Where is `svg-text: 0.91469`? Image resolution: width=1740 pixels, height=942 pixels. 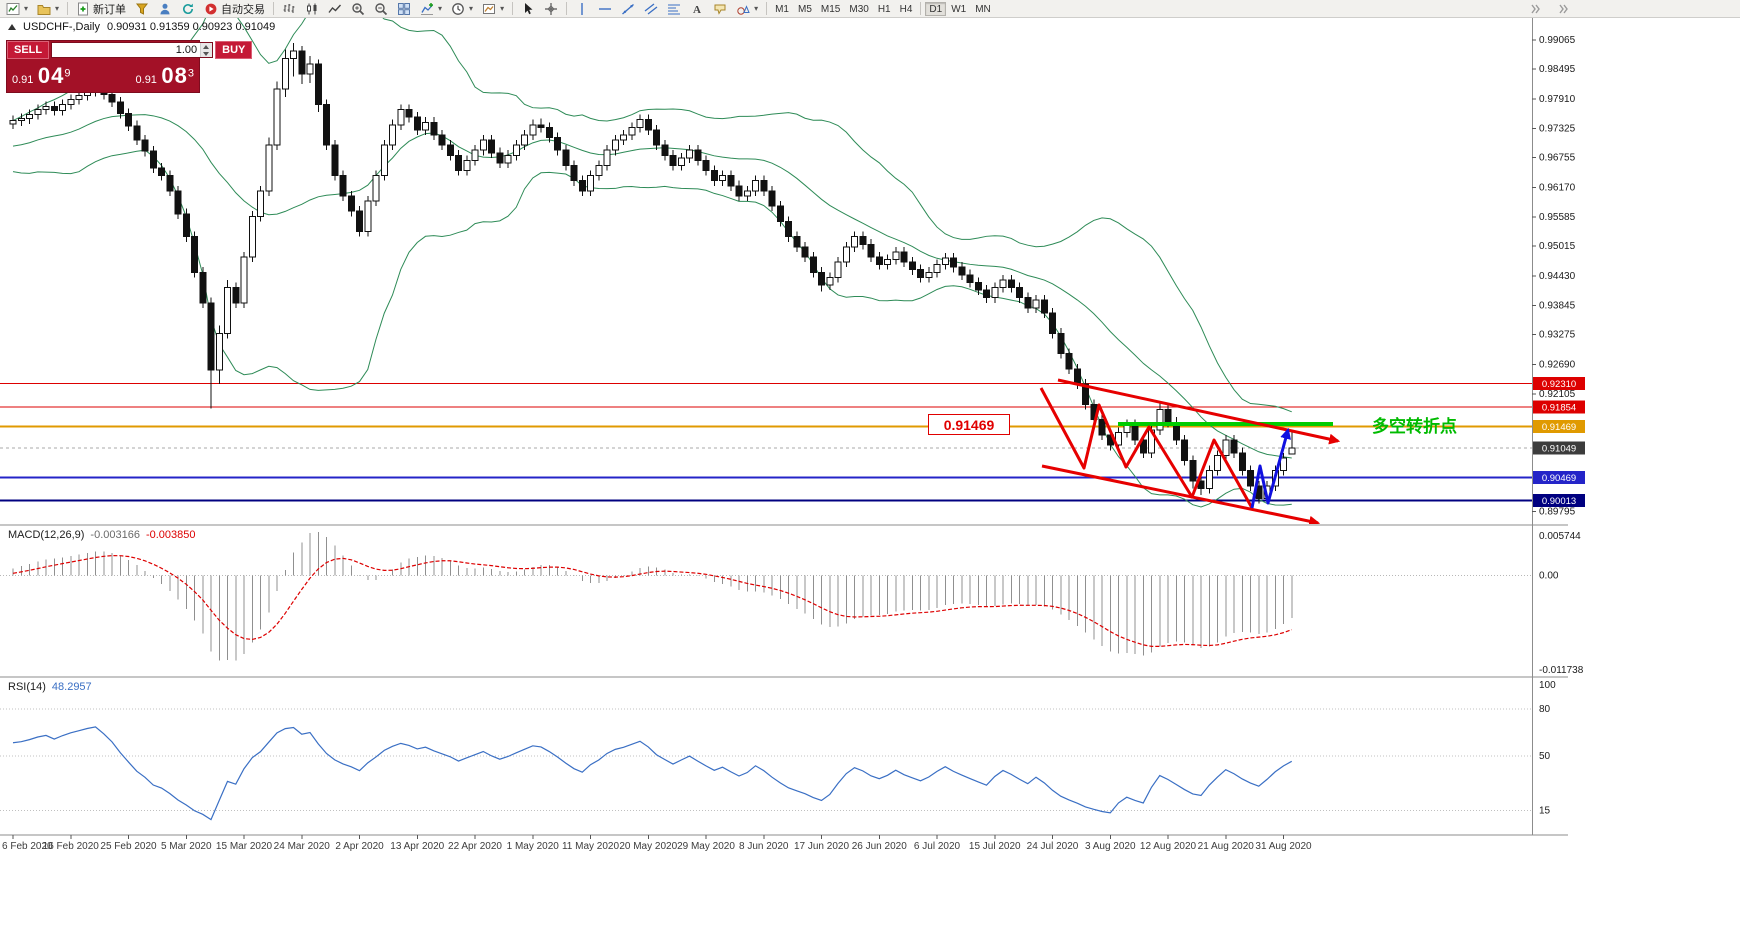 svg-text: 0.91469 is located at coordinates (1559, 427).